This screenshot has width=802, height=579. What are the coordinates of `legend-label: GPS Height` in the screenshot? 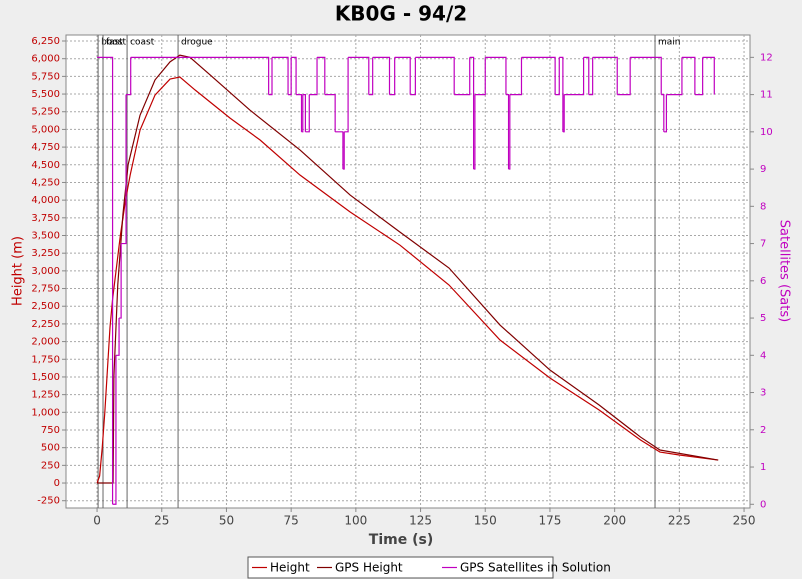 It's located at (369, 568).